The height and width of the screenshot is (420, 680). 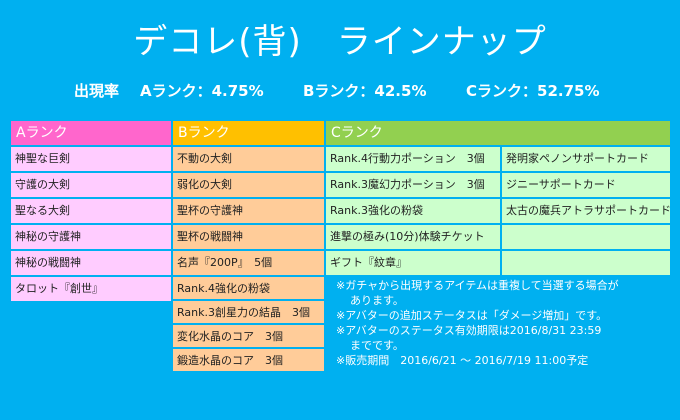 I want to click on rank-c-item: Rank.3魔幻力ポーション 3個, so click(x=413, y=185).